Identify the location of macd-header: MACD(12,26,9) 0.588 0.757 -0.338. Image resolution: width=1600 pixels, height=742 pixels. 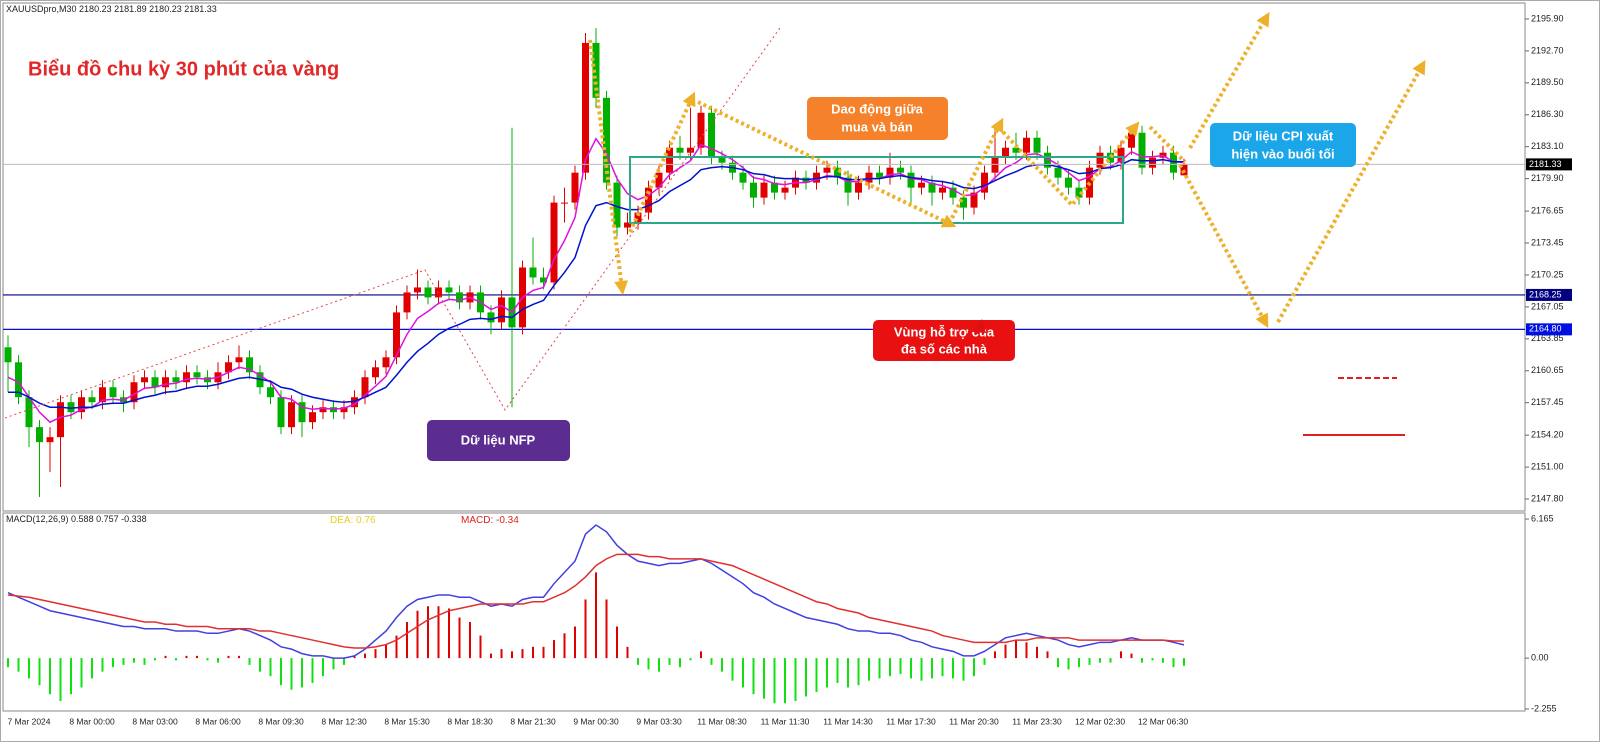
(76, 519).